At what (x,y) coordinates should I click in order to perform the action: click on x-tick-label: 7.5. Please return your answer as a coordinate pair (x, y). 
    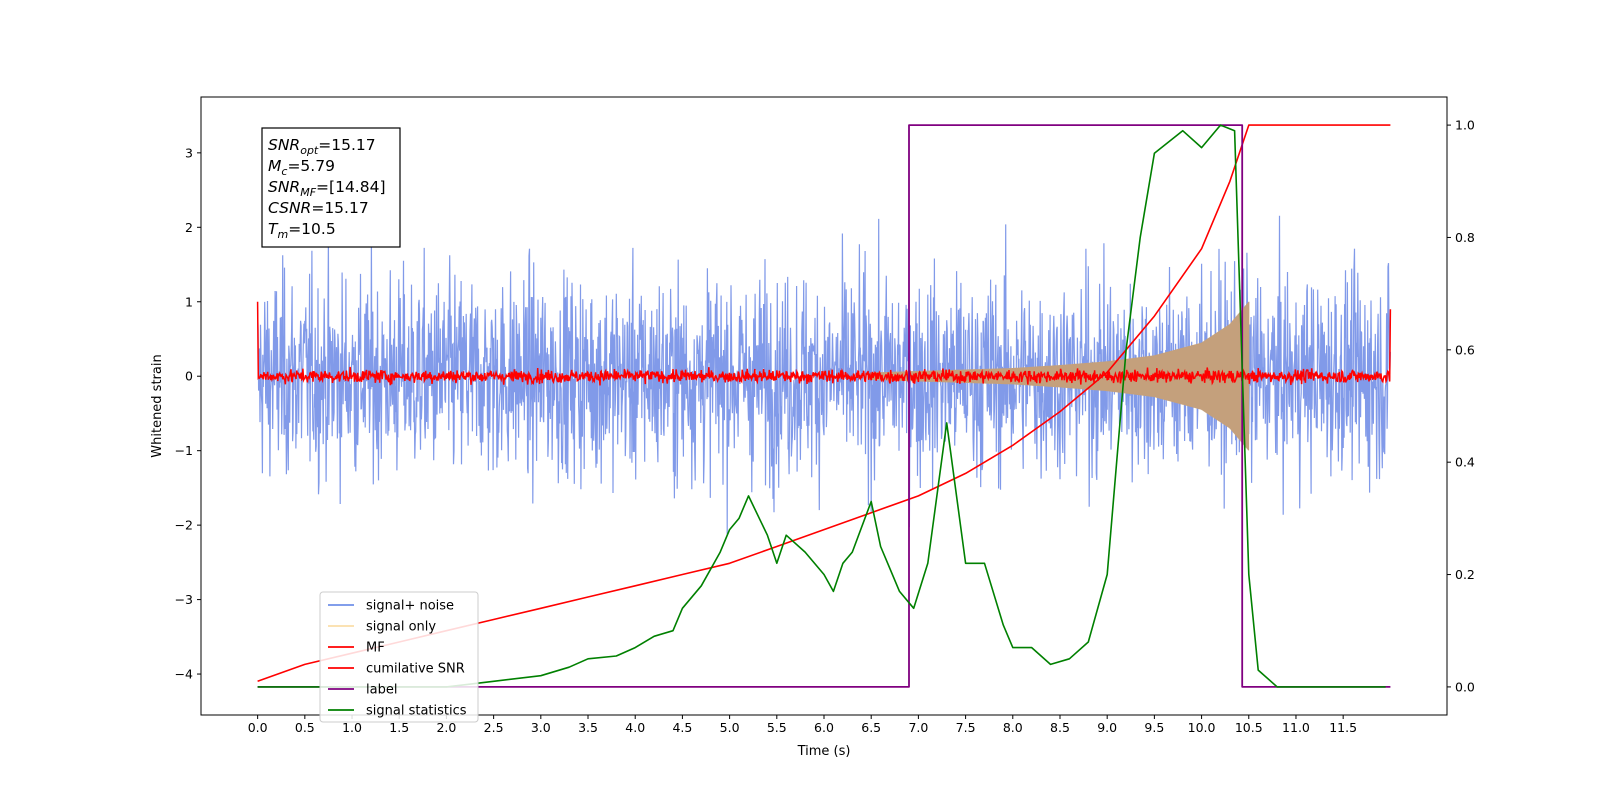
    Looking at the image, I should click on (966, 727).